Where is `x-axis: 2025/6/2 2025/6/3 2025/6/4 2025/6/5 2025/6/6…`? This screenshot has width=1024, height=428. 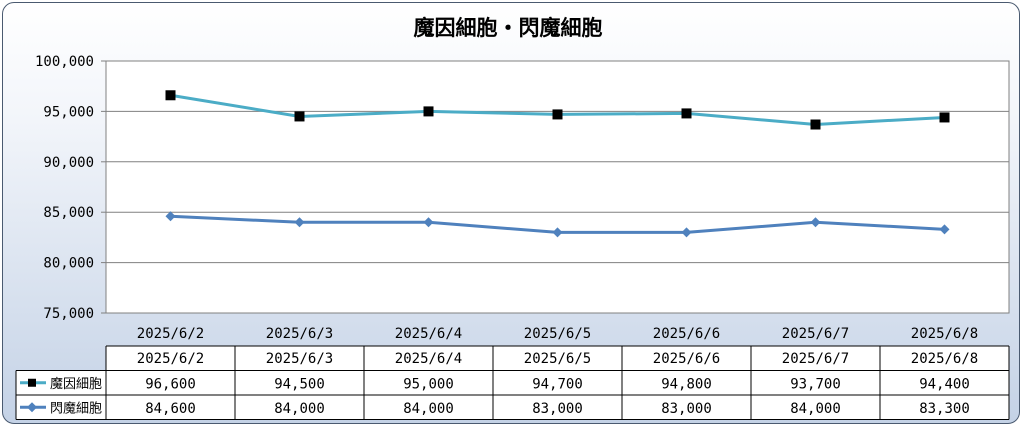 x-axis: 2025/6/2 2025/6/3 2025/6/4 2025/6/5 2025/6/6… is located at coordinates (557, 334).